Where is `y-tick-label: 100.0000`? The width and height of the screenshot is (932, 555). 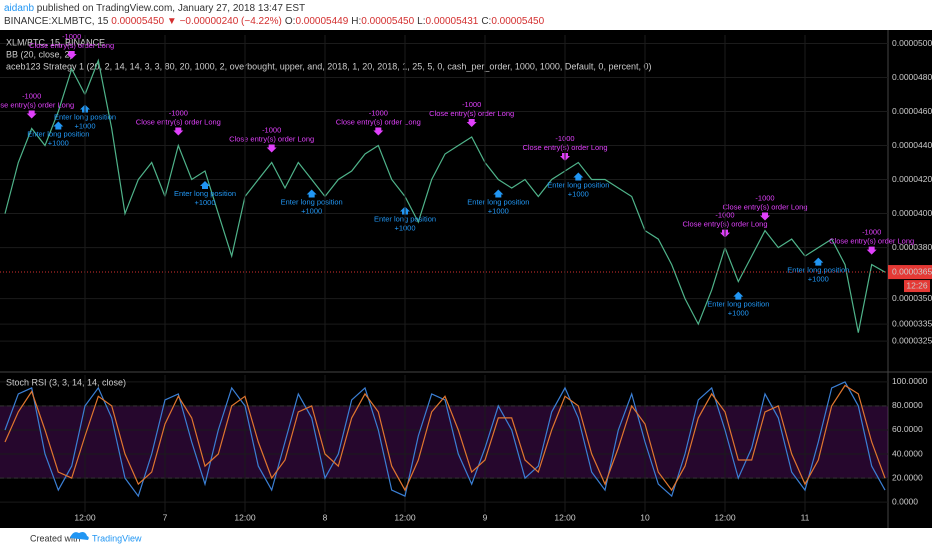 y-tick-label: 100.0000 is located at coordinates (910, 381).